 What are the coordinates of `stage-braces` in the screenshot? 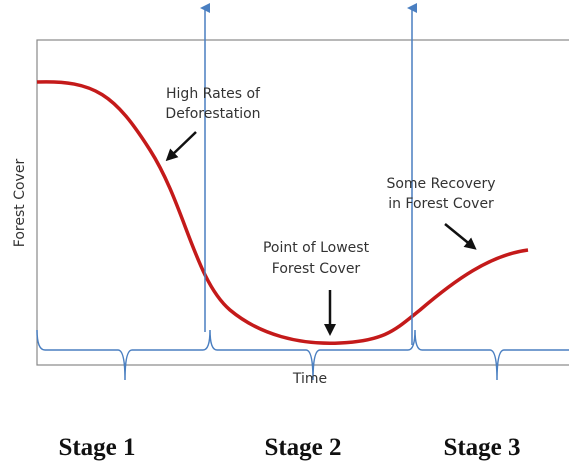 It's located at (302, 355).